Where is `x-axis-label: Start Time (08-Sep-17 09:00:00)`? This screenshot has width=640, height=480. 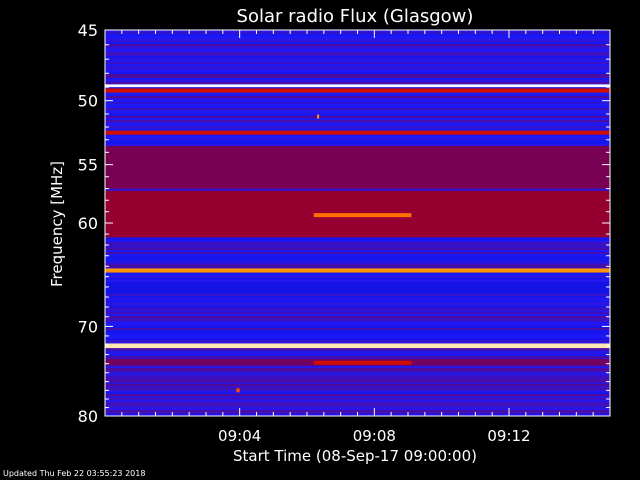
x-axis-label: Start Time (08-Sep-17 09:00:00) is located at coordinates (355, 456).